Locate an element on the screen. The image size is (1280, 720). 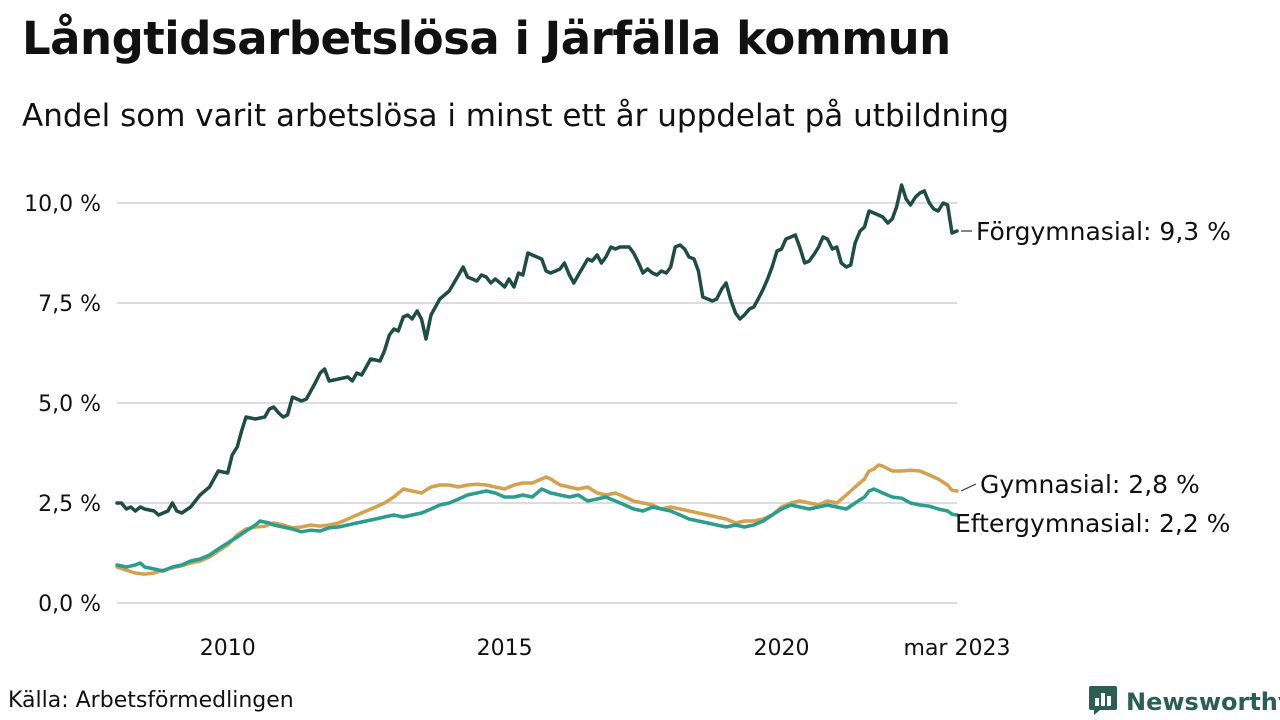
series-line-eftergymnasial is located at coordinates (537, 530).